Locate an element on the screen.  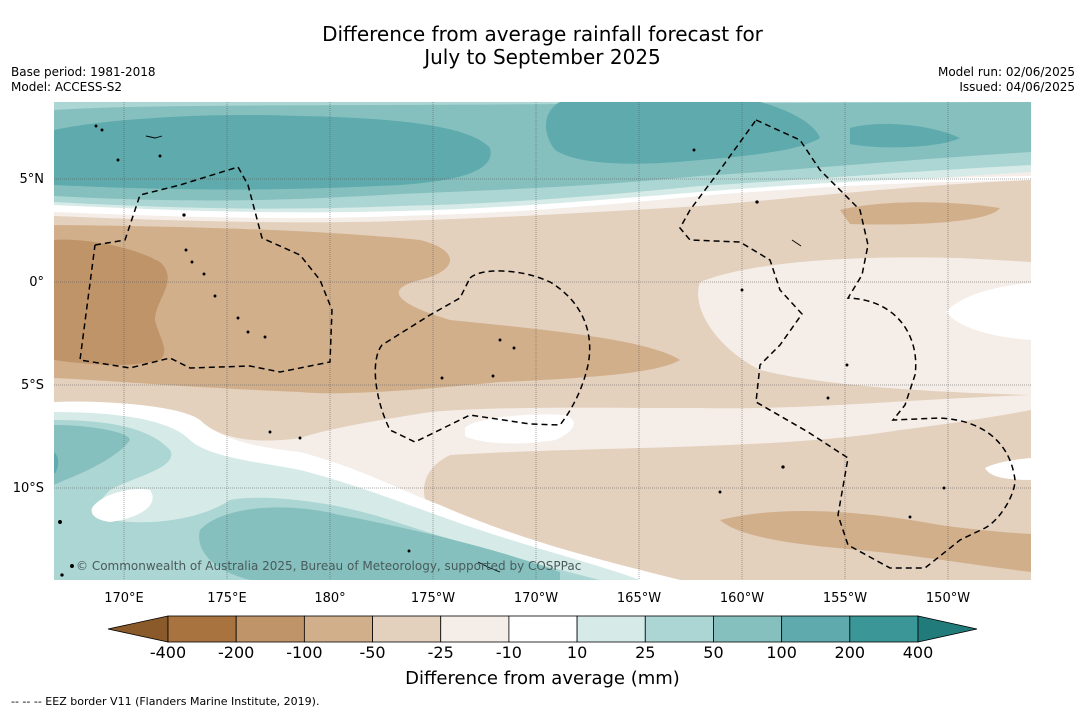
colorbar-tick-label: -200 is located at coordinates (236, 652).